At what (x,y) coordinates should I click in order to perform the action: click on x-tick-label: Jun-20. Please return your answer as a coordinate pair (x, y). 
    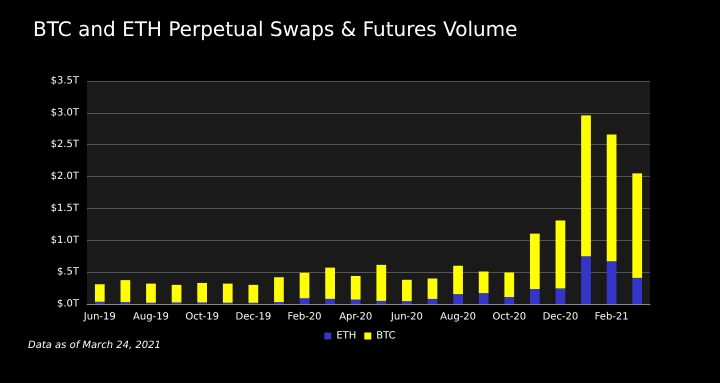
    Looking at the image, I should click on (406, 317).